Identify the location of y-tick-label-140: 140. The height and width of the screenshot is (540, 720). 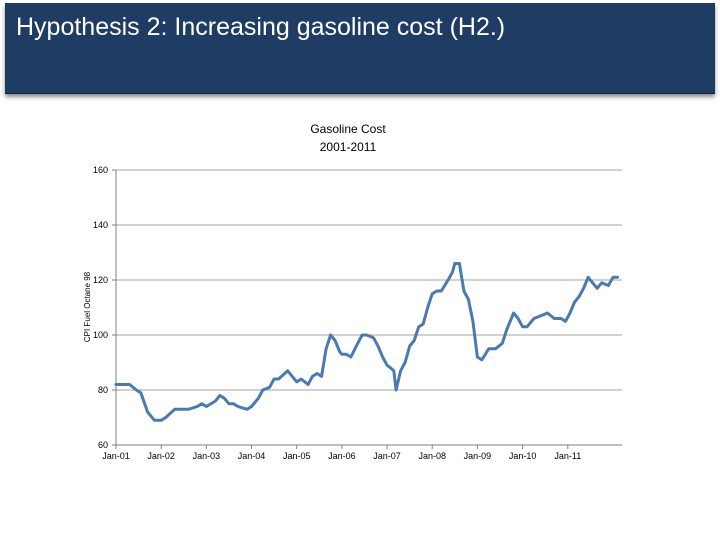
(100, 225).